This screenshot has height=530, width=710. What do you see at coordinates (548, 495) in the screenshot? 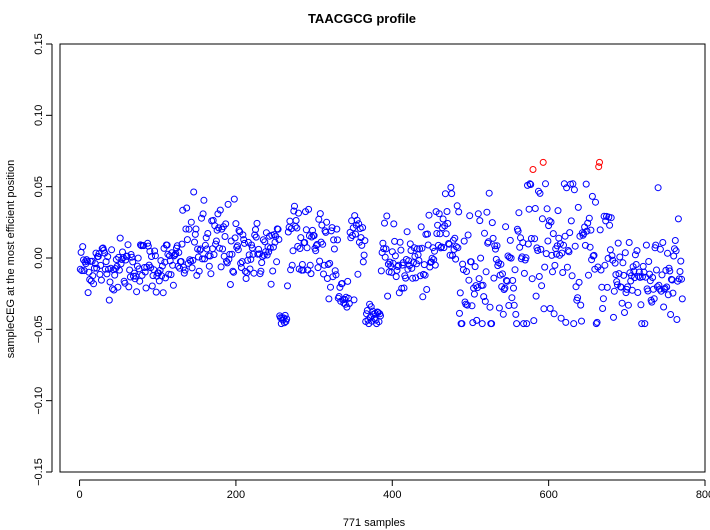
I see `x-tick-label: 600` at bounding box center [548, 495].